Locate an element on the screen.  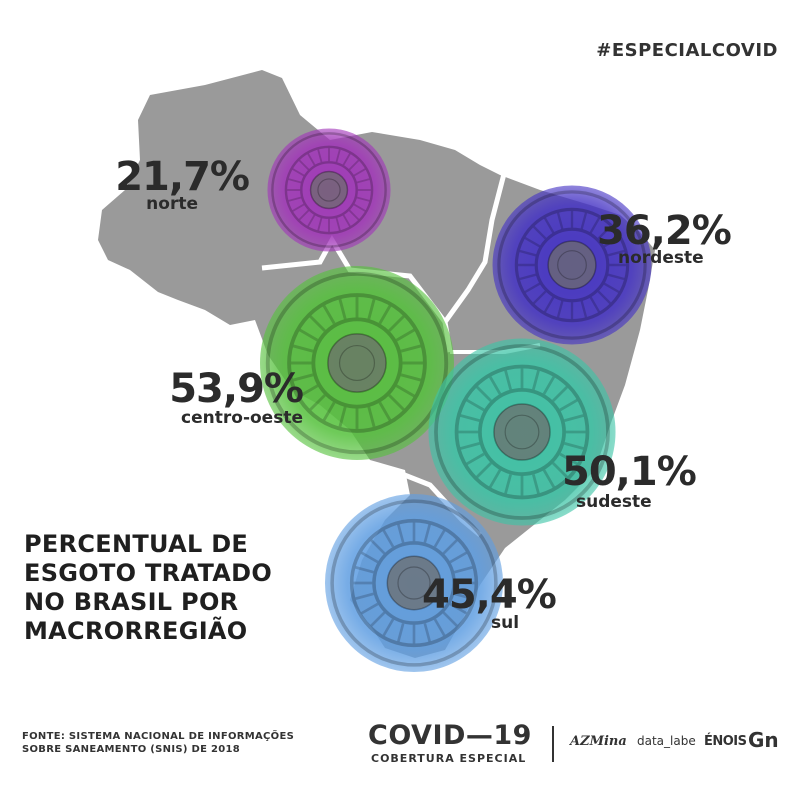
azmina-logo: AZMina is located at coordinates (598, 741).